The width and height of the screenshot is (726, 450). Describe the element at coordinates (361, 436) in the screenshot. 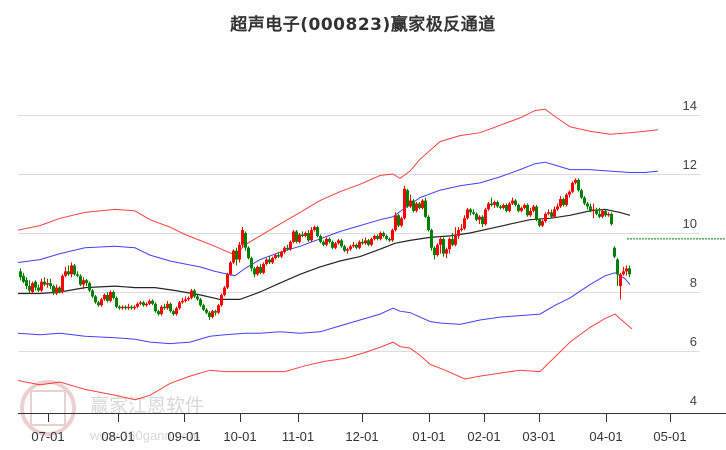

I see `x-tick-label: 12-01` at that location.